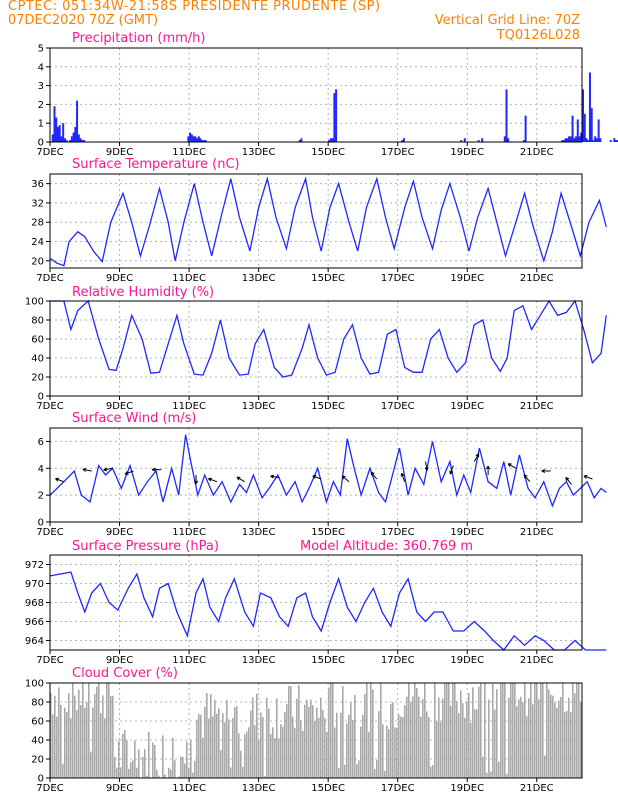  Describe the element at coordinates (537, 152) in the screenshot. I see `x-tick-label: 21DEC` at that location.